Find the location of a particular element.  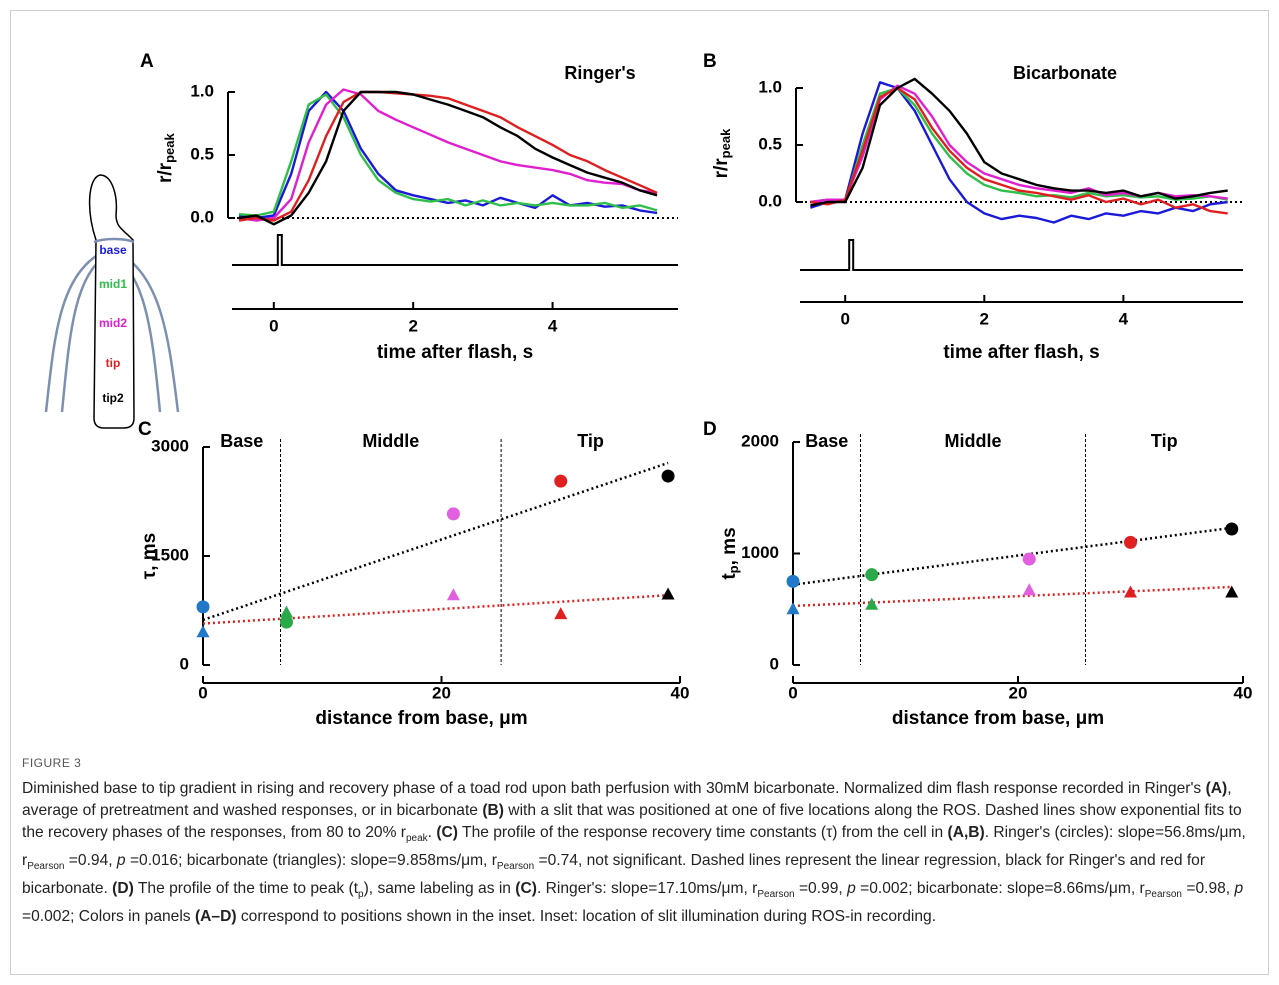

y-axis-label-sub: p is located at coordinates (733, 569).